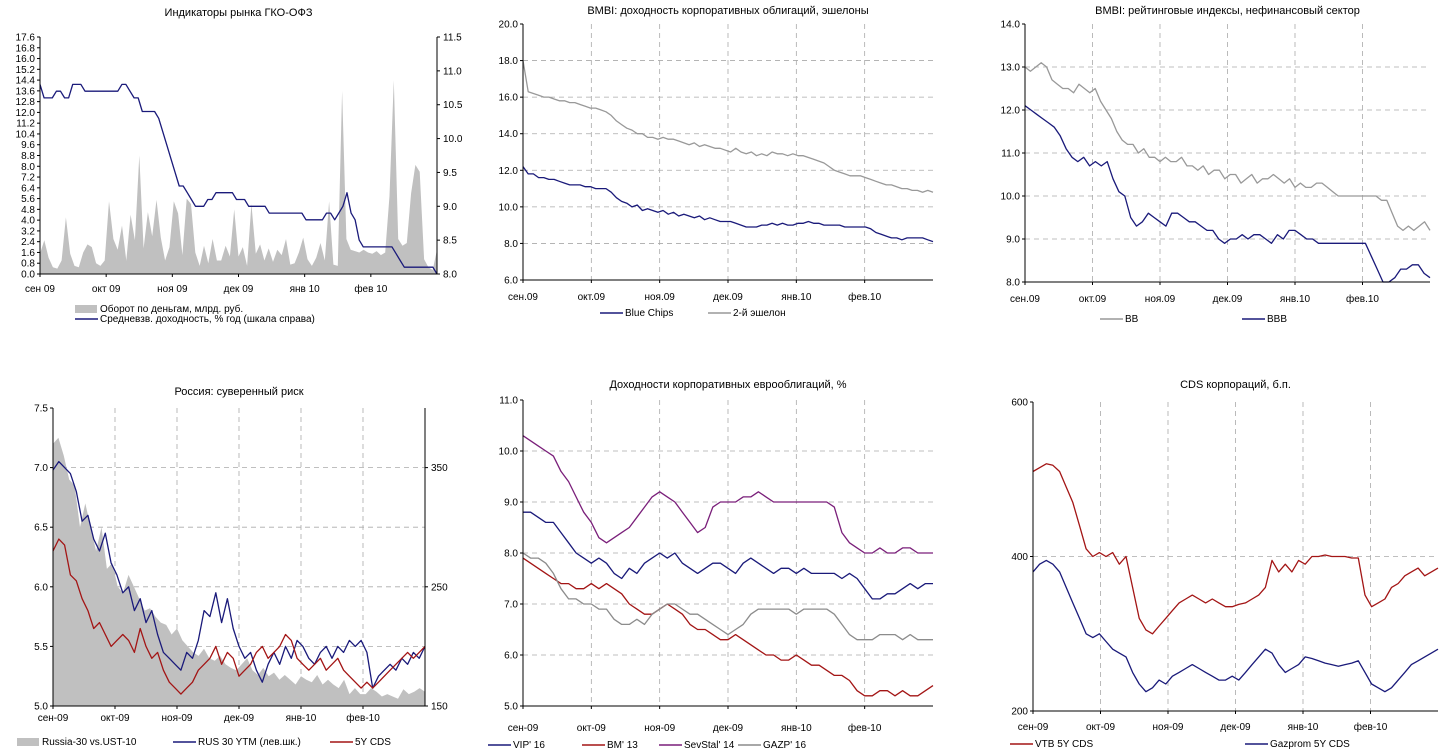 The image size is (1455, 753). Describe the element at coordinates (25, 124) in the screenshot. I see `c1-ytick-label: 11.2` at that location.